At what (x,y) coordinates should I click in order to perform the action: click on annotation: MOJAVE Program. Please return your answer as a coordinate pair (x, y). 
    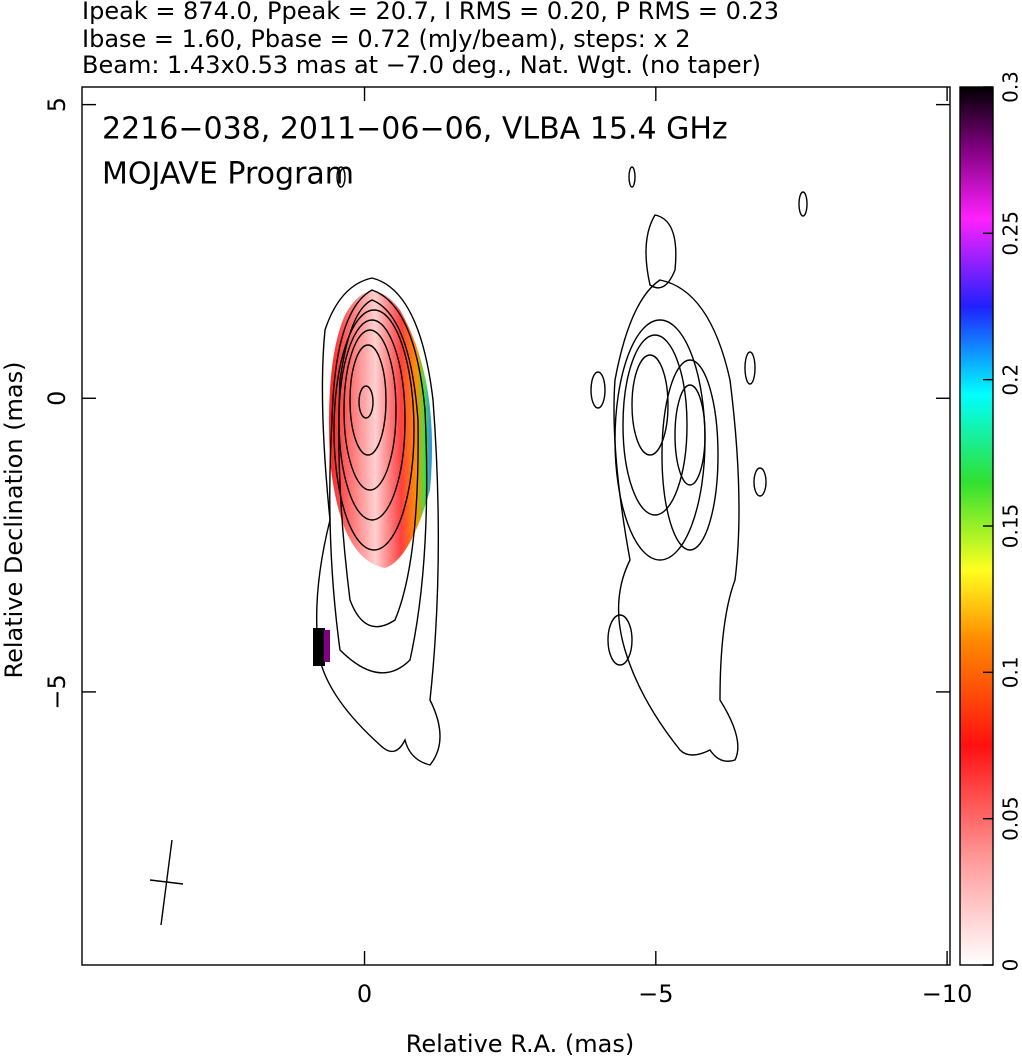
    Looking at the image, I should click on (228, 174).